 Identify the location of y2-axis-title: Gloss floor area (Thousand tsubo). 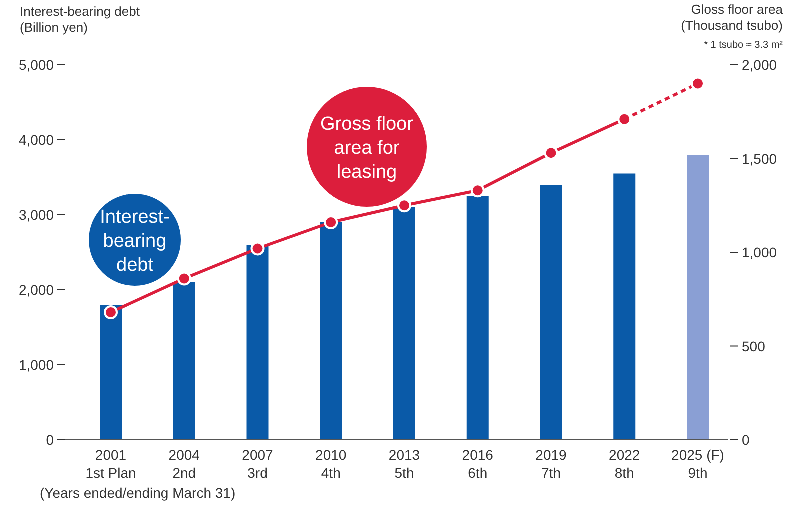
(732, 17).